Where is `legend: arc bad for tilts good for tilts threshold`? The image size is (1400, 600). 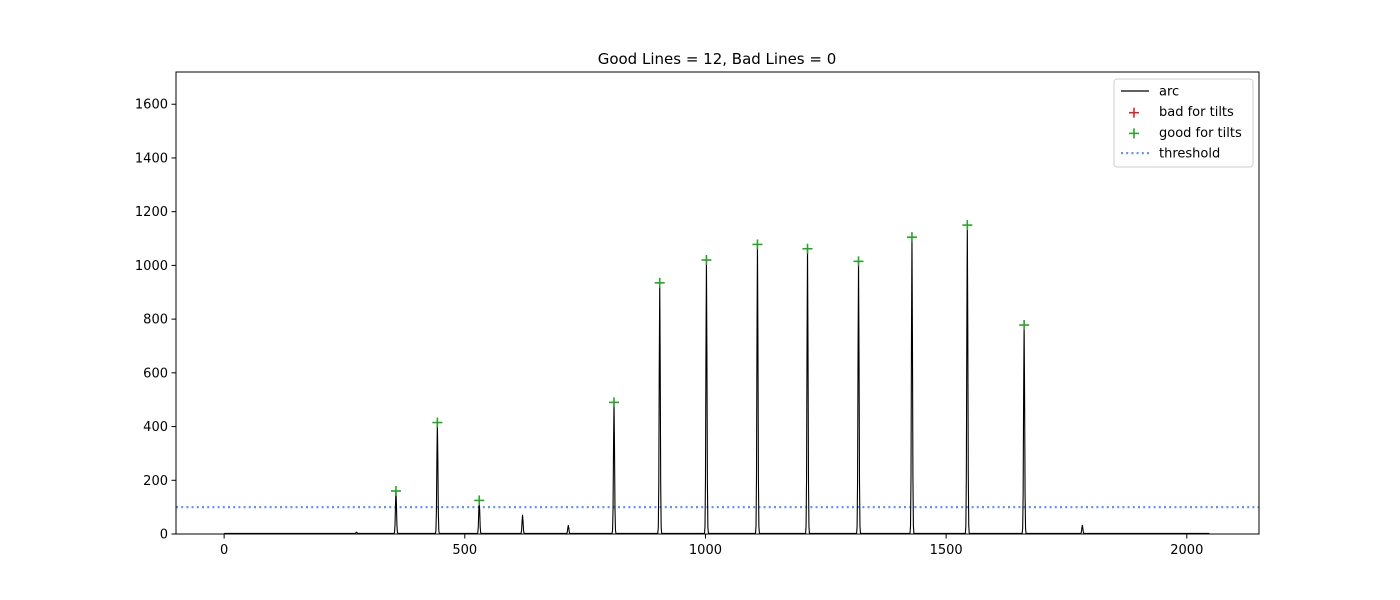
legend: arc bad for tilts good for tilts threshold is located at coordinates (1183, 123).